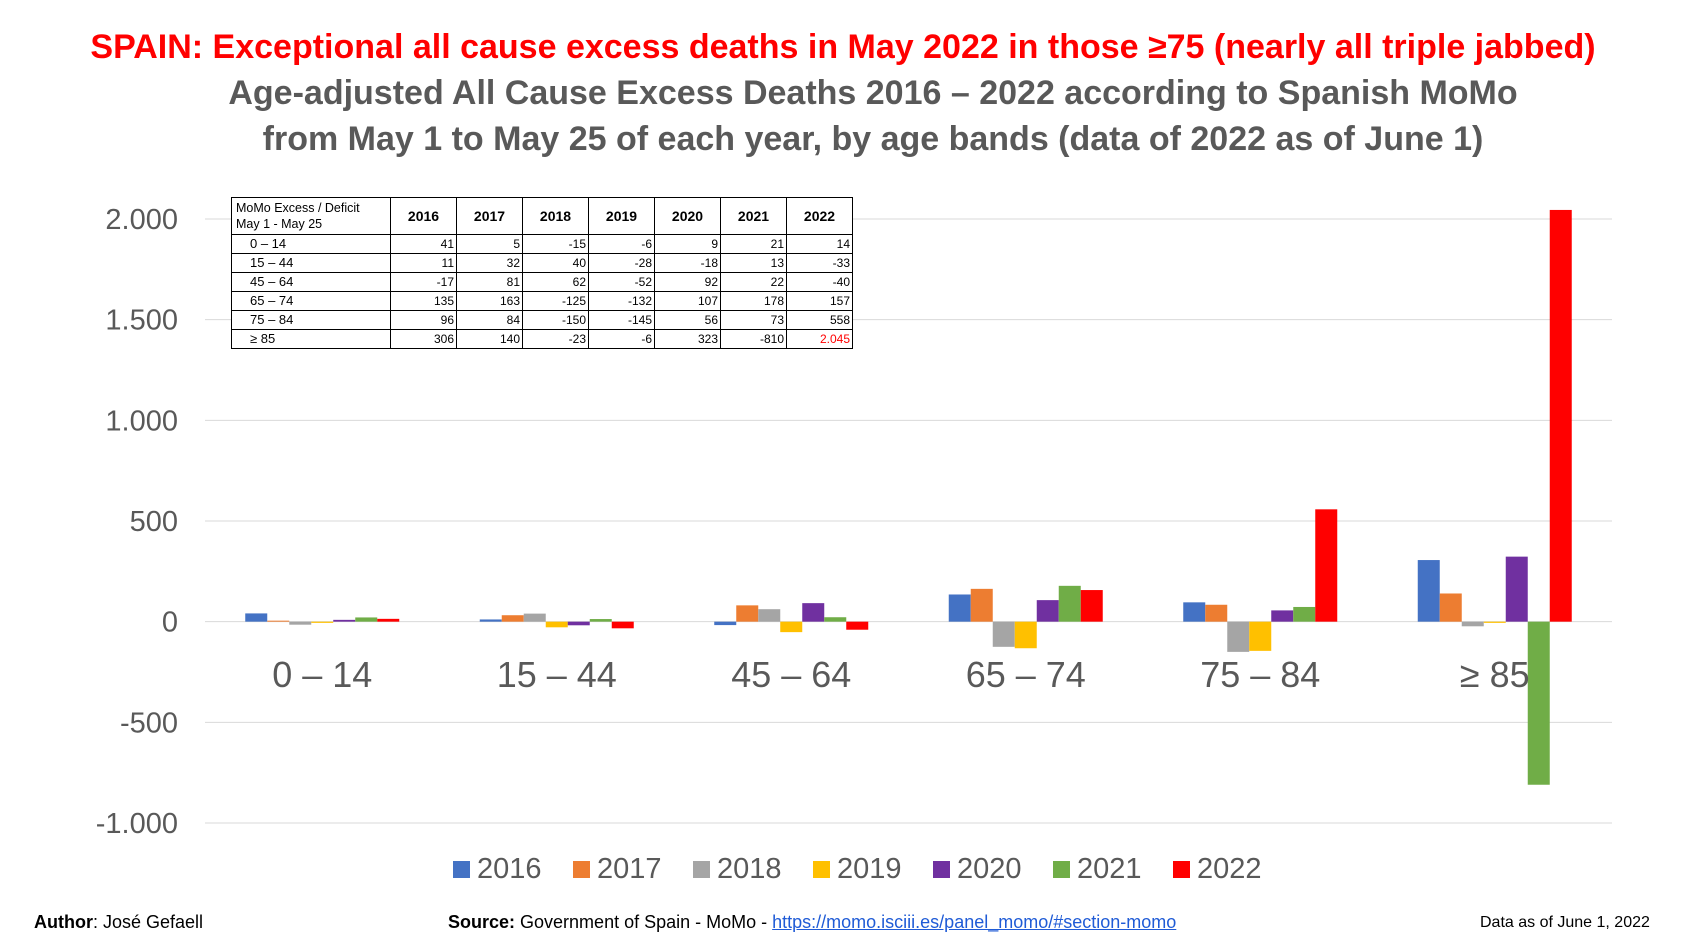 This screenshot has height=948, width=1686. I want to click on table-cell: 81, so click(489, 282).